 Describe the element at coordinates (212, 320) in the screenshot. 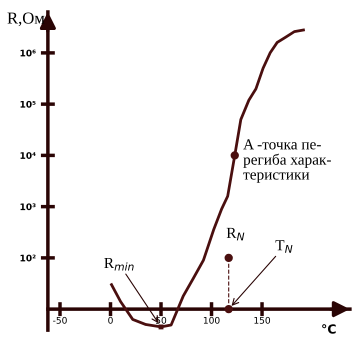

I see `x-tick-label: 100` at that location.